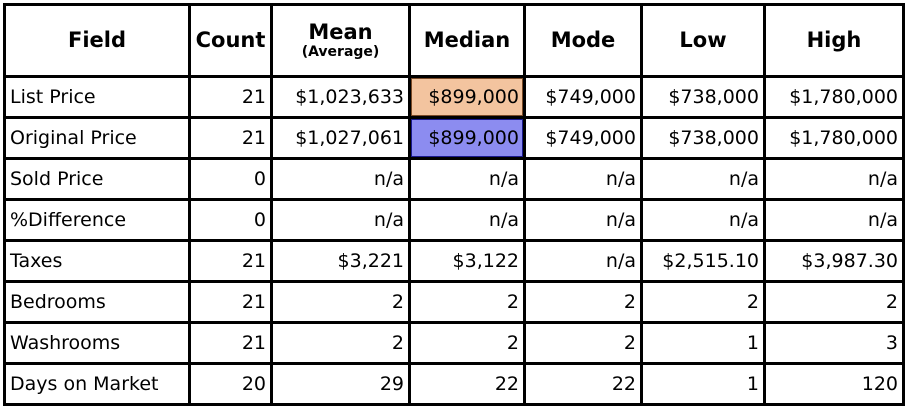  What do you see at coordinates (834, 261) in the screenshot?
I see `cell-taxes-high: $3,987.30` at bounding box center [834, 261].